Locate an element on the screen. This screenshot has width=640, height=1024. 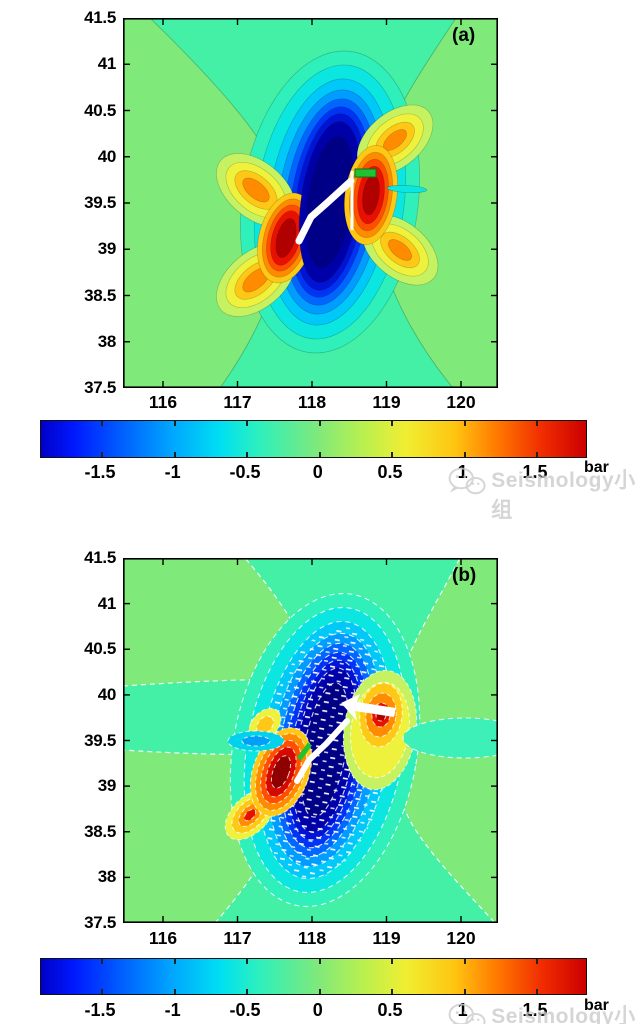
y-tick-b: 40.5 is located at coordinates (100, 649).